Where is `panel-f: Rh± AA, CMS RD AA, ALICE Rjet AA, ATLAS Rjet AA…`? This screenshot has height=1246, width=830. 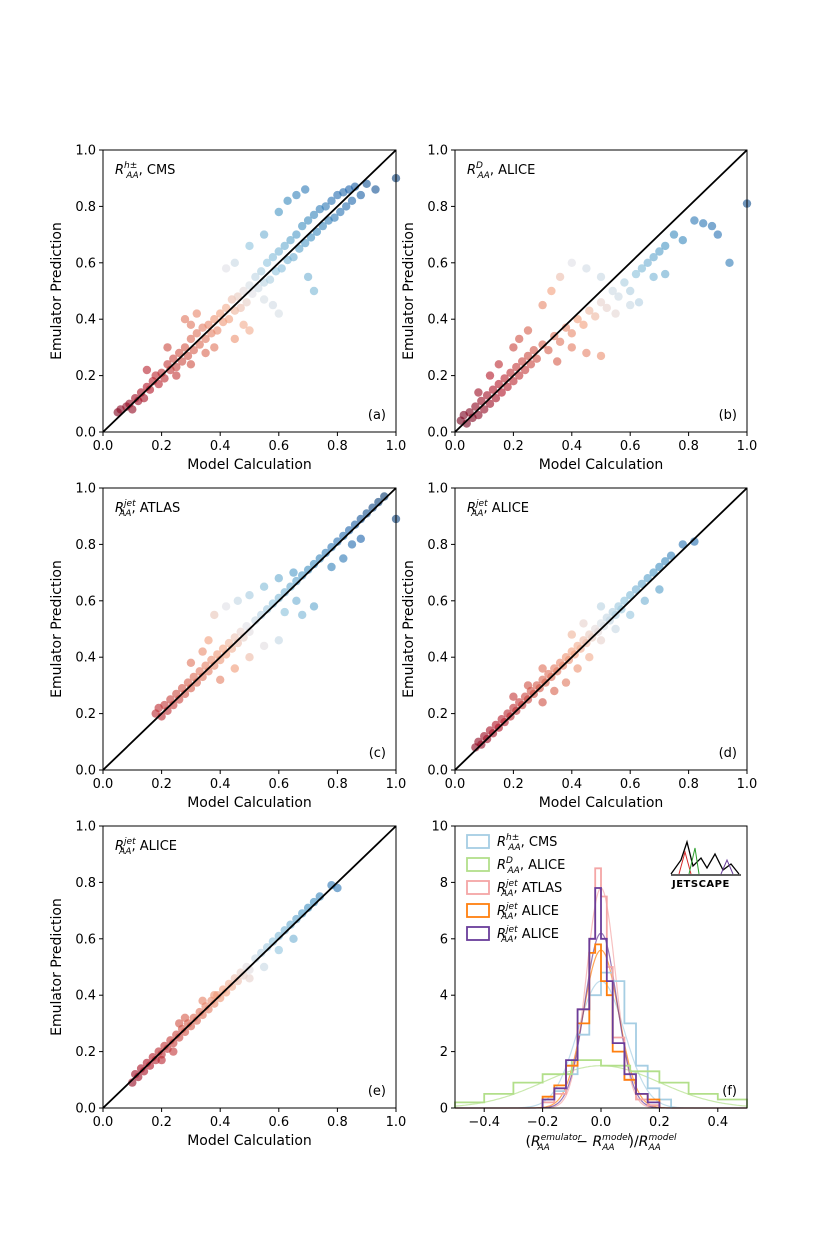
panel-f: Rh± AA, CMS RD AA, ALICE Rjet AA, ATLAS Rjet AA… is located at coordinates (589, 986).